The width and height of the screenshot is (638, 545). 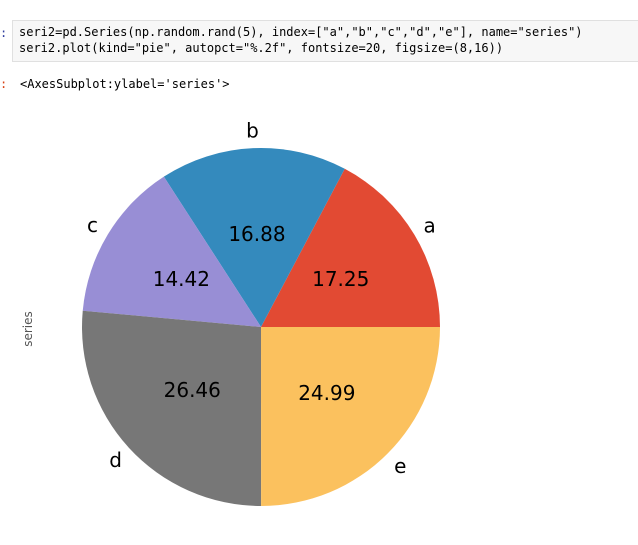 What do you see at coordinates (181, 279) in the screenshot?
I see `pie-value-label-c: 14.42` at bounding box center [181, 279].